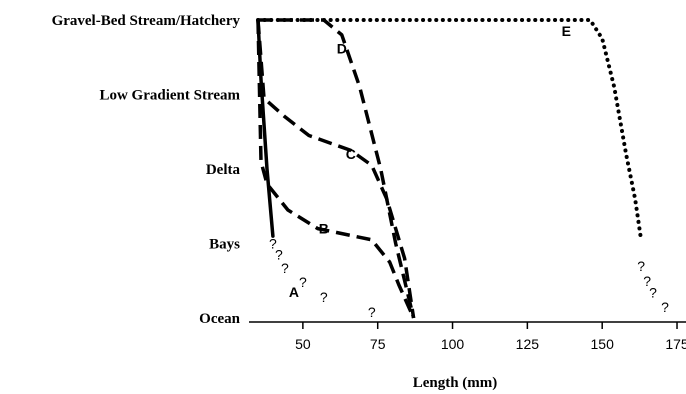 This screenshot has height=394, width=686. Describe the element at coordinates (224, 245) in the screenshot. I see `habitat-label-bays: Bays` at that location.